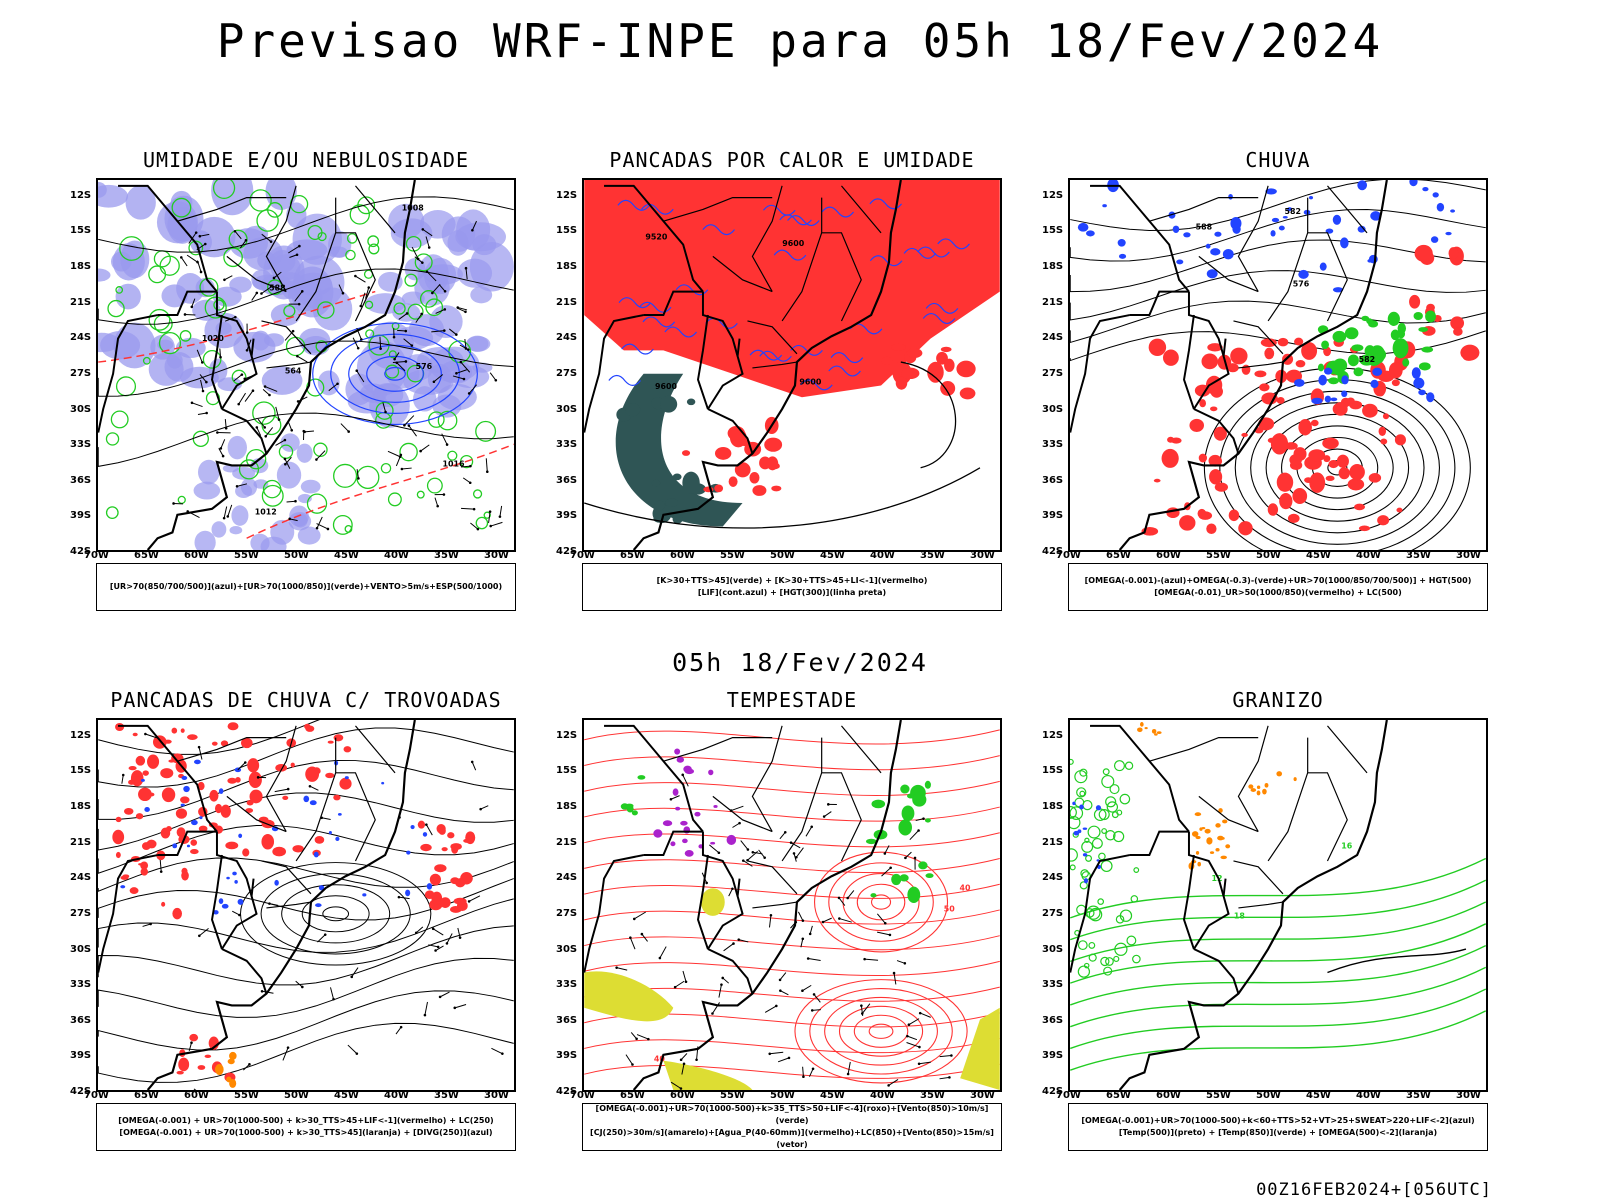 The width and height of the screenshot is (1600, 1200). Describe the element at coordinates (1268, 555) in the screenshot. I see `longitude-tick-label: 50W` at that location.